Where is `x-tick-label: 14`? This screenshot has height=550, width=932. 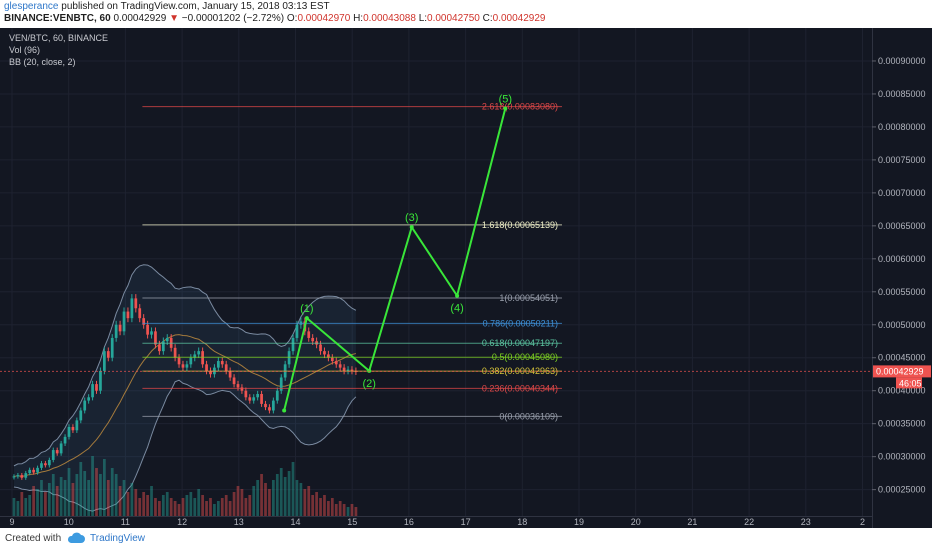
x-tick-label: 14 is located at coordinates (295, 522).